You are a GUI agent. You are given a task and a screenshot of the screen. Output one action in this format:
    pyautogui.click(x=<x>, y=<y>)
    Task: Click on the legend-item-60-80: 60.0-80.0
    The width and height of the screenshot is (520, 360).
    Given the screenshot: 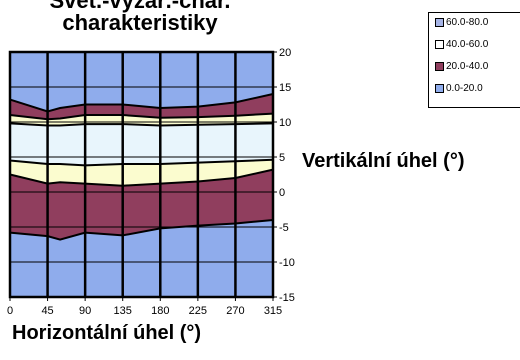 What is the action you would take?
    pyautogui.click(x=461, y=22)
    